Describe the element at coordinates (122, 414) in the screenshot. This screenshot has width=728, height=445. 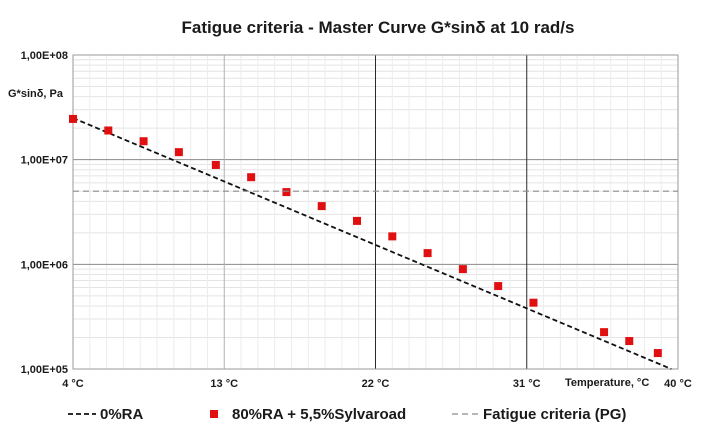
I see `legend-label: 0%RA` at that location.